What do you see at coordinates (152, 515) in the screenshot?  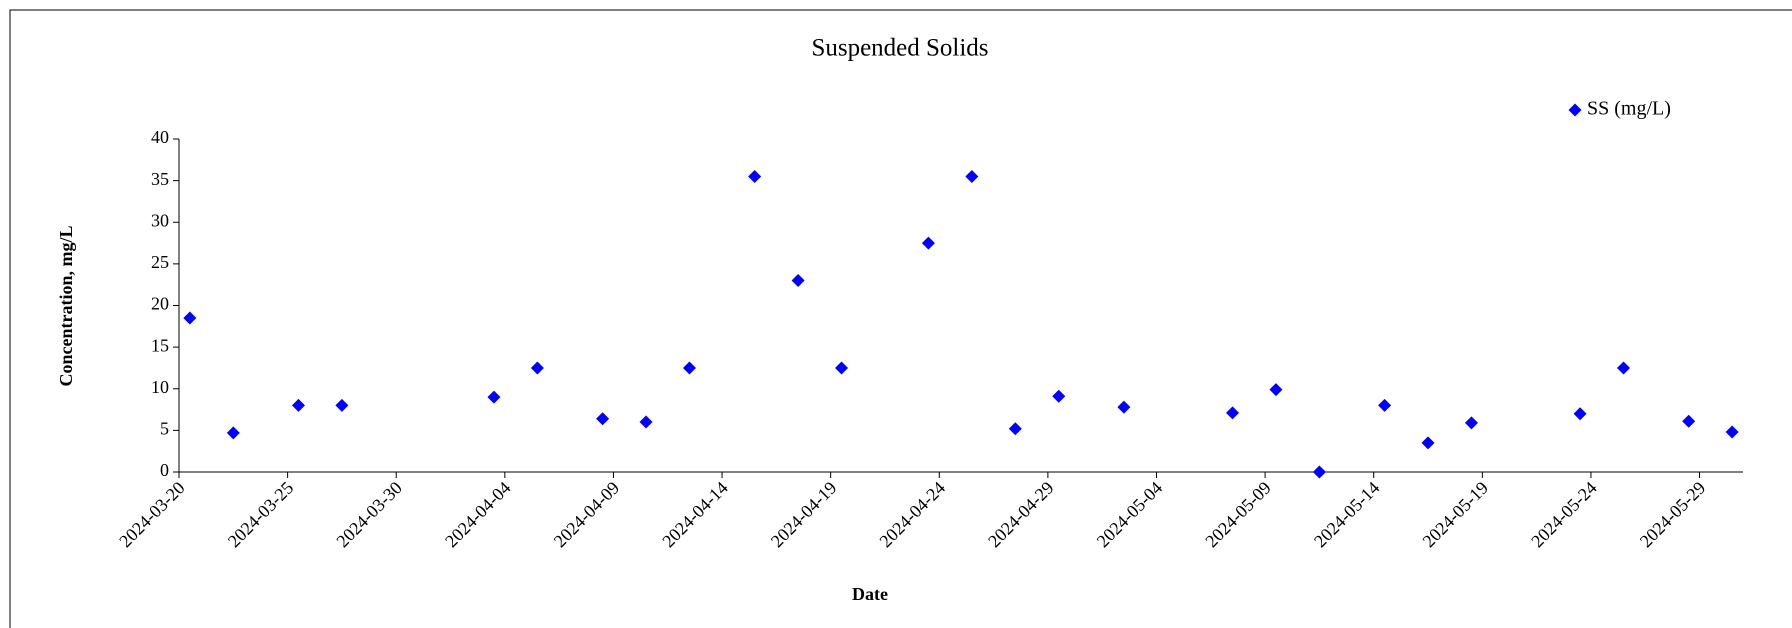 I see `x-tick-label: 2024-03-20` at bounding box center [152, 515].